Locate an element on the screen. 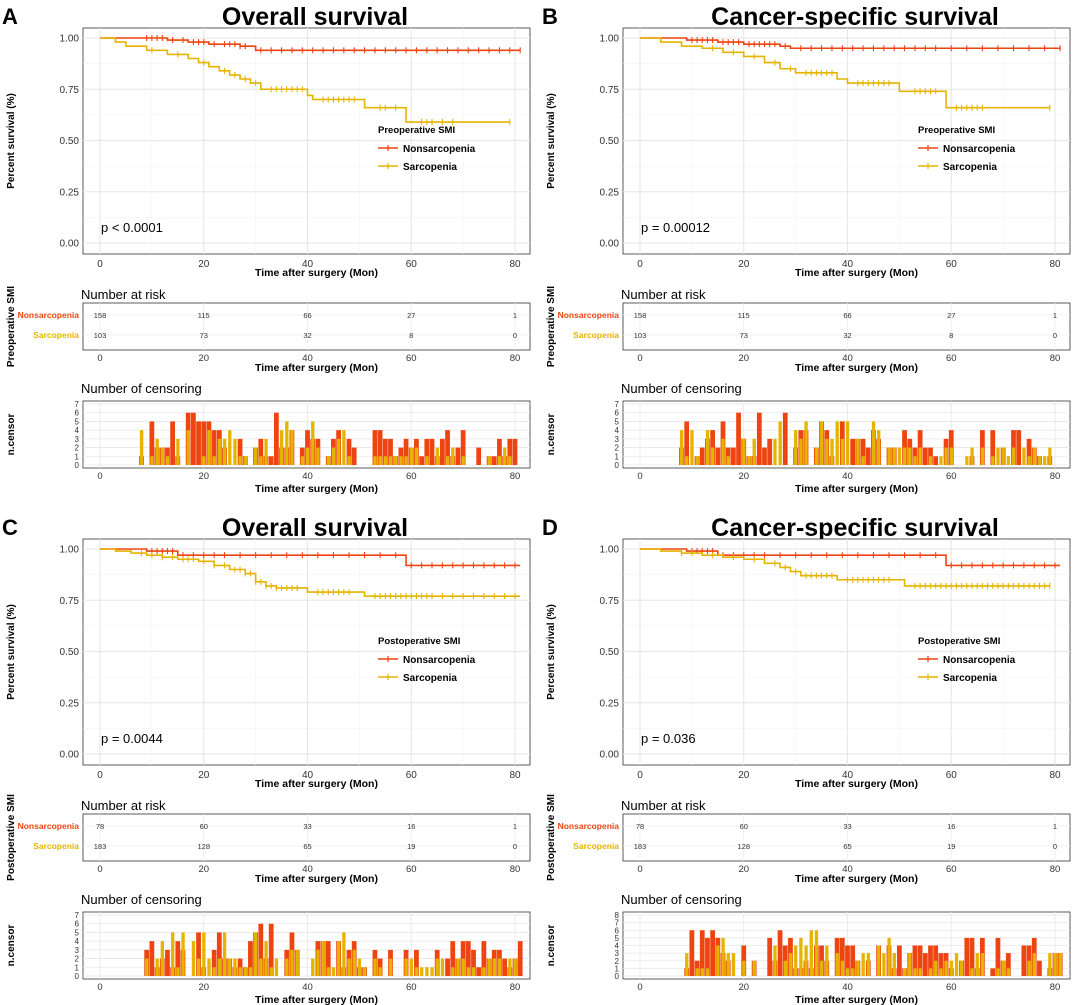 Image resolution: width=1080 pixels, height=1005 pixels. legend-label: Nonsarcopenia is located at coordinates (979, 149).